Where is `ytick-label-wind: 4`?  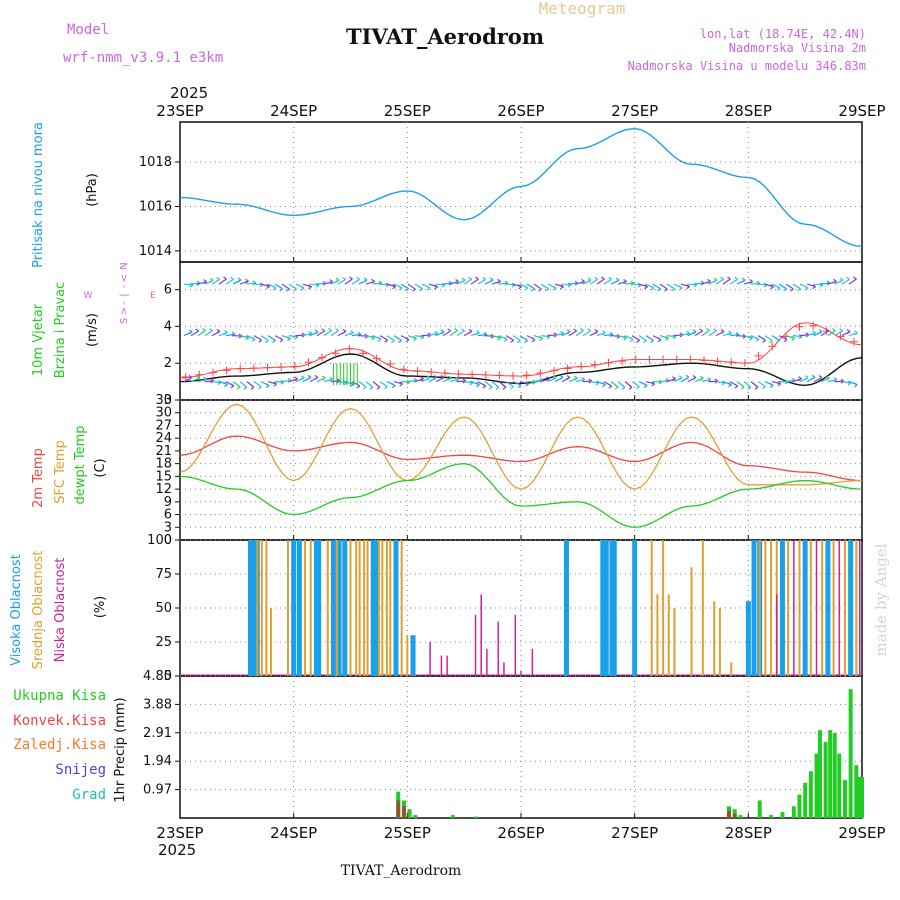 ytick-label-wind: 4 is located at coordinates (168, 326).